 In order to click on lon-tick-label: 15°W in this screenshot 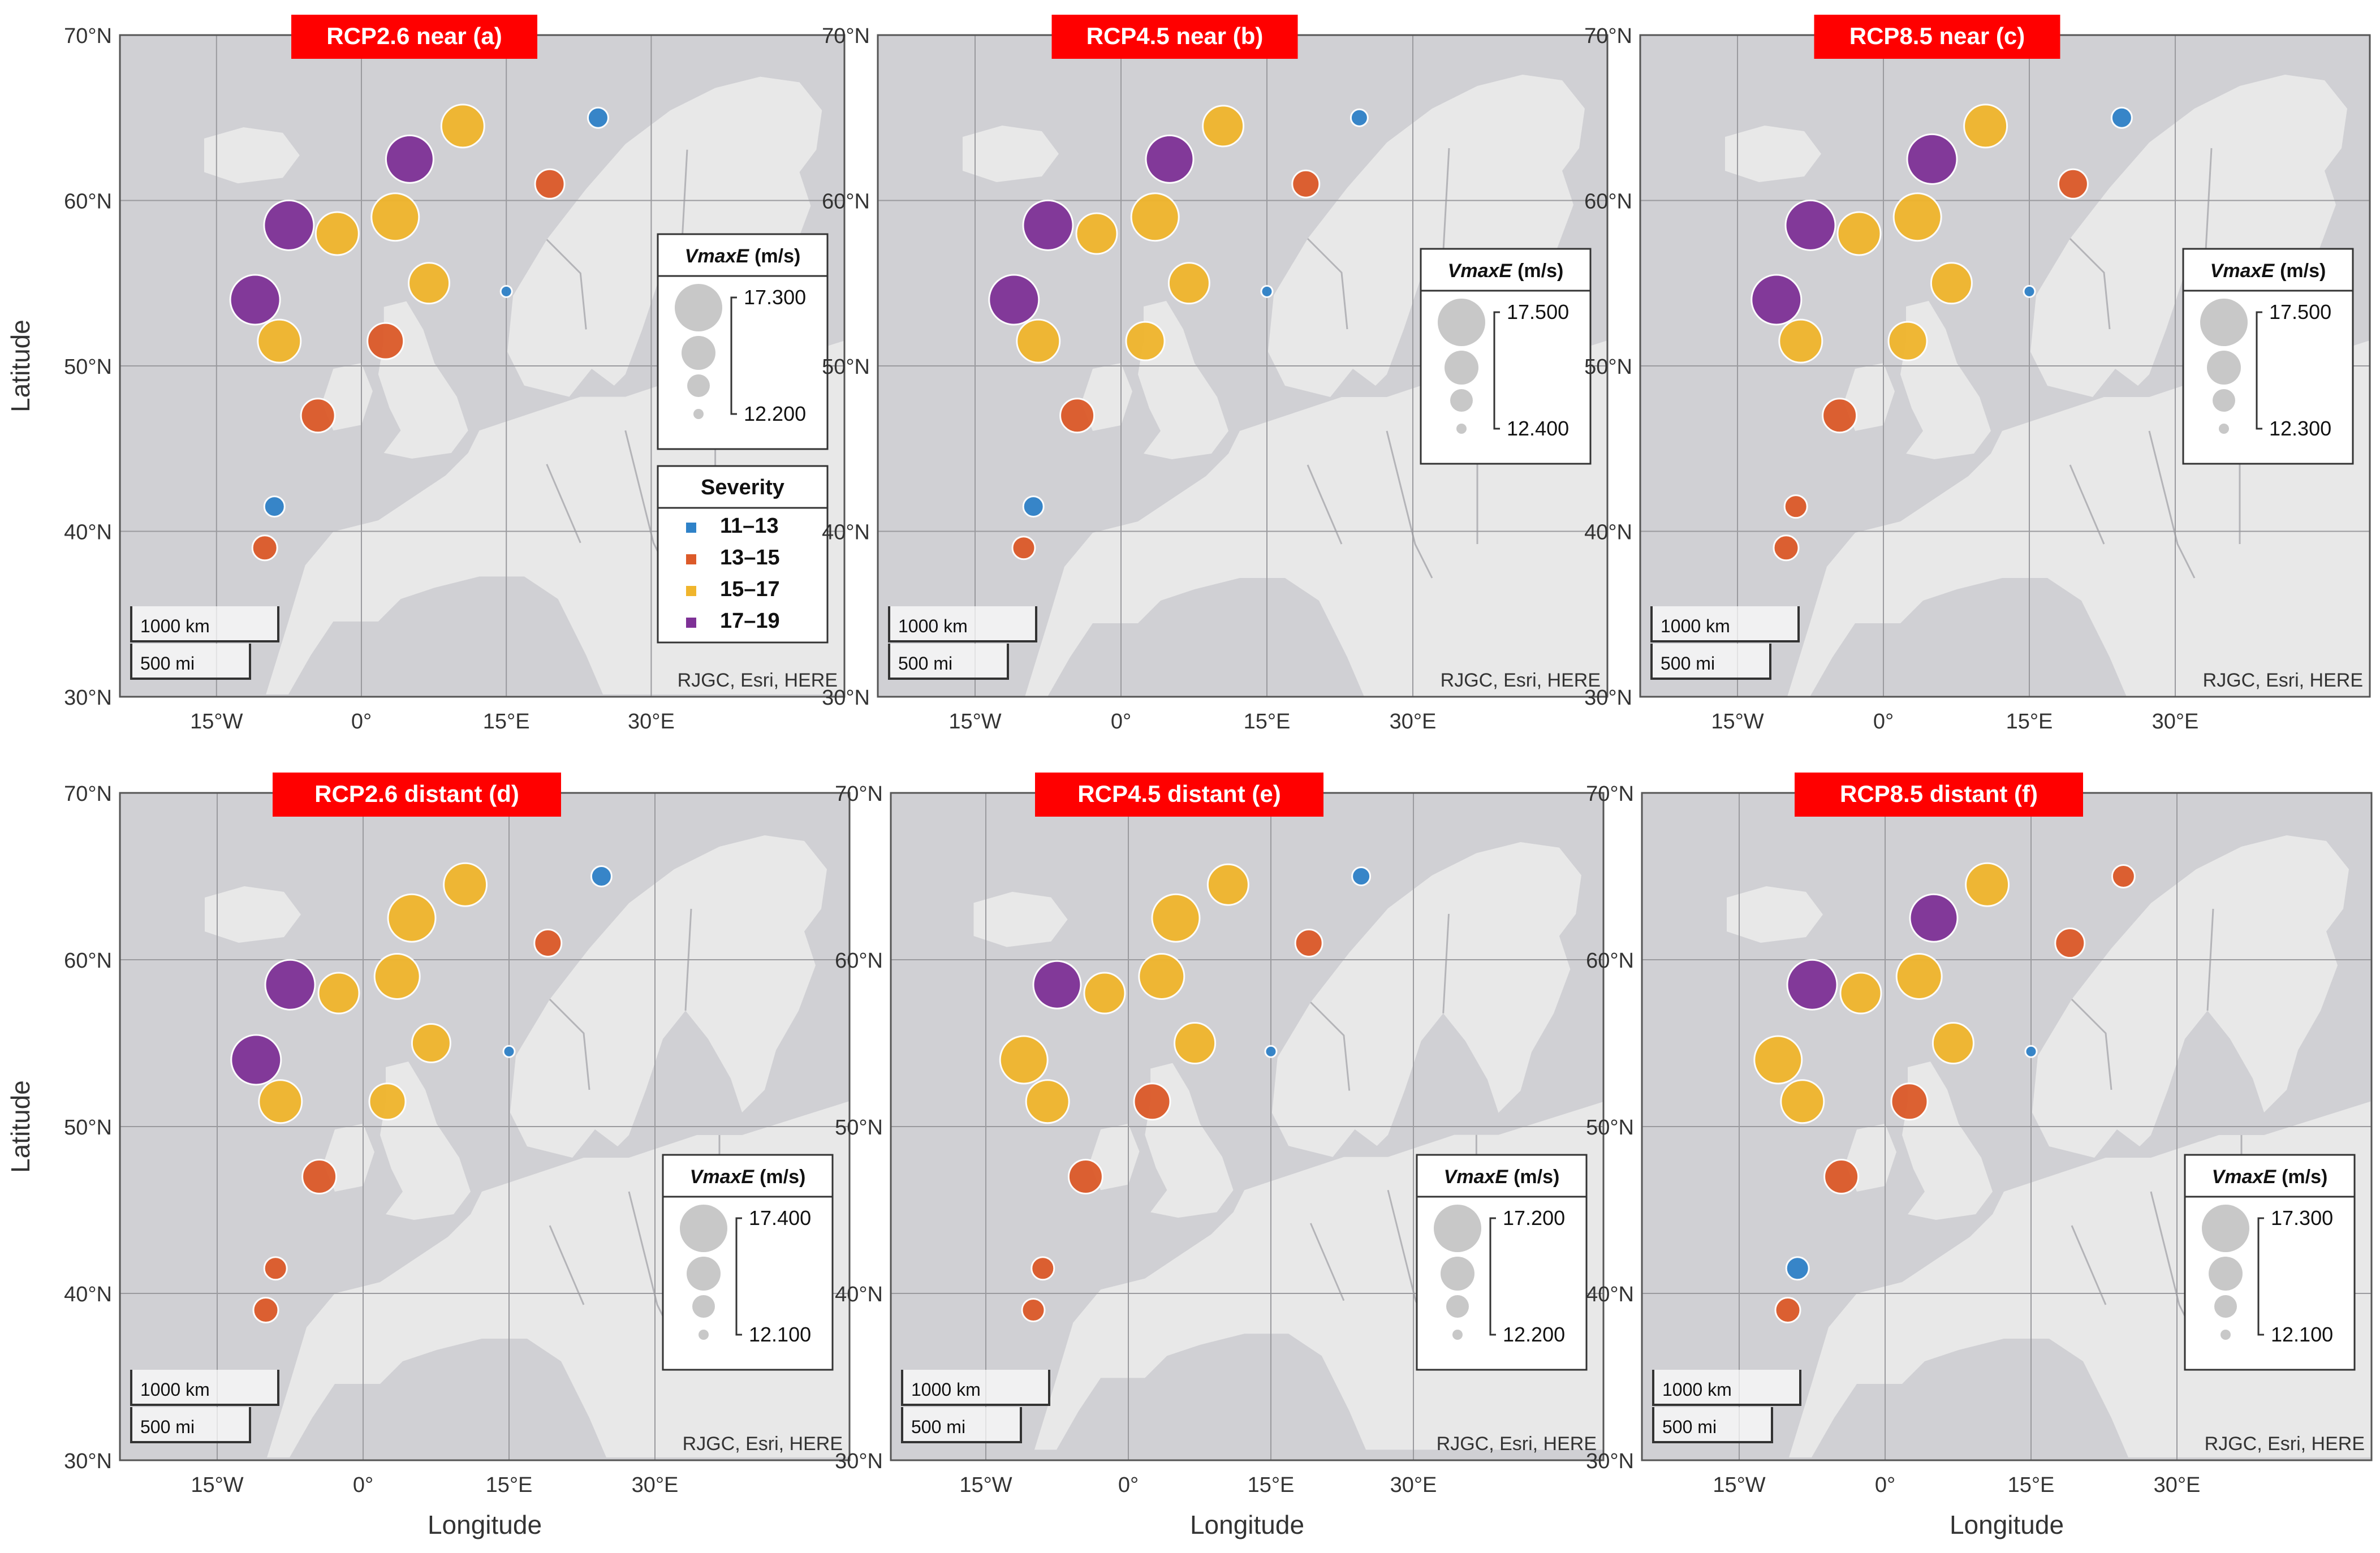, I will do `click(1739, 1485)`.